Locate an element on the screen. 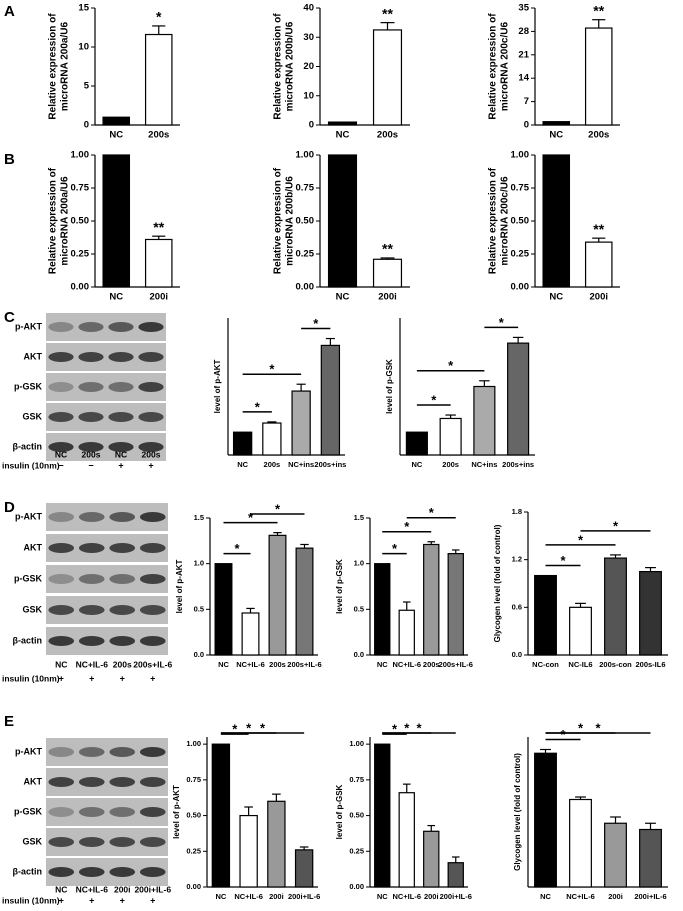  y-tick-label: 10 is located at coordinates (83, 47).